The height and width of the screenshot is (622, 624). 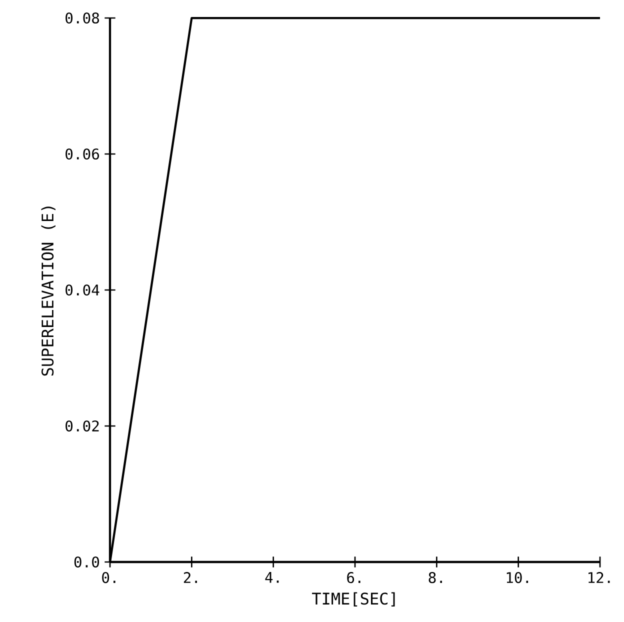 What do you see at coordinates (83, 290) in the screenshot?
I see `y-tick-label: 0.04` at bounding box center [83, 290].